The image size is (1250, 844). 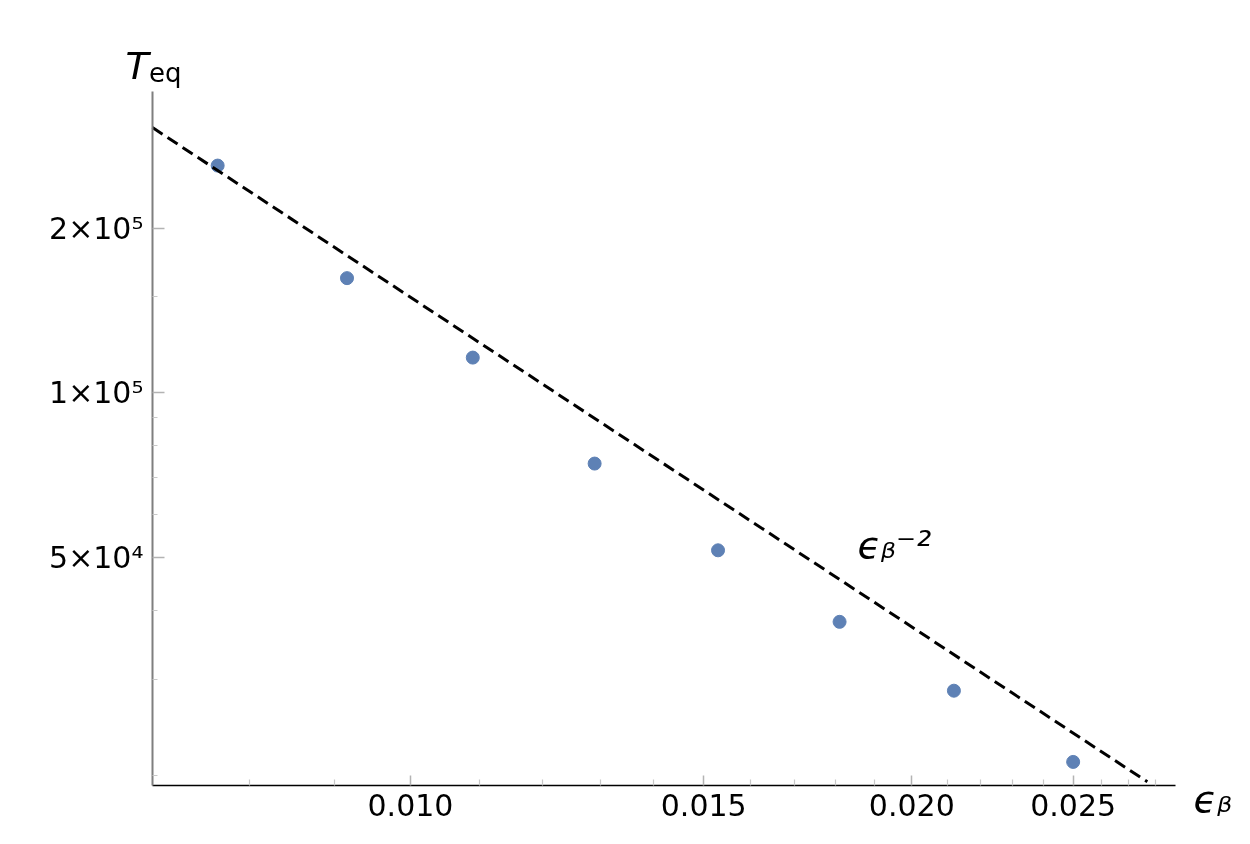 I want to click on annotation: ϵᵦ⁻², so click(x=894, y=544).